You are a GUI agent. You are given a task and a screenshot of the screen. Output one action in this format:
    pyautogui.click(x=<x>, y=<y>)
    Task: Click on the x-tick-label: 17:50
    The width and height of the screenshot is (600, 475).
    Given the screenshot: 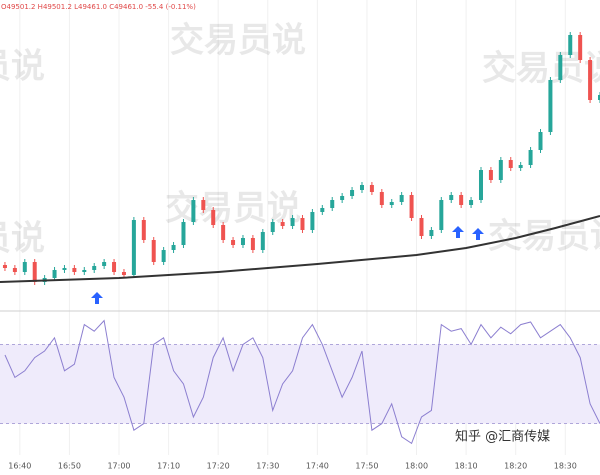 What is the action you would take?
    pyautogui.click(x=366, y=466)
    